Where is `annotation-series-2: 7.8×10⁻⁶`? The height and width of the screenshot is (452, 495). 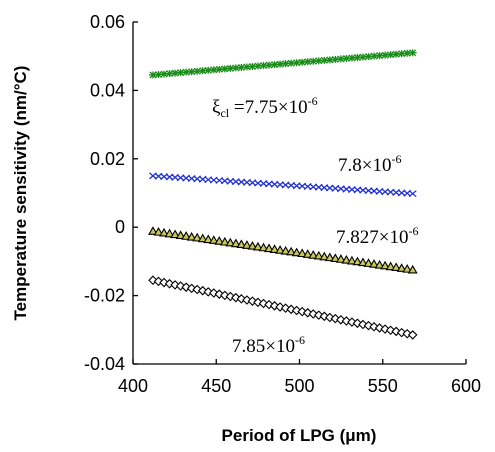
annotation-series-2: 7.8×10⁻⁶ is located at coordinates (369, 164).